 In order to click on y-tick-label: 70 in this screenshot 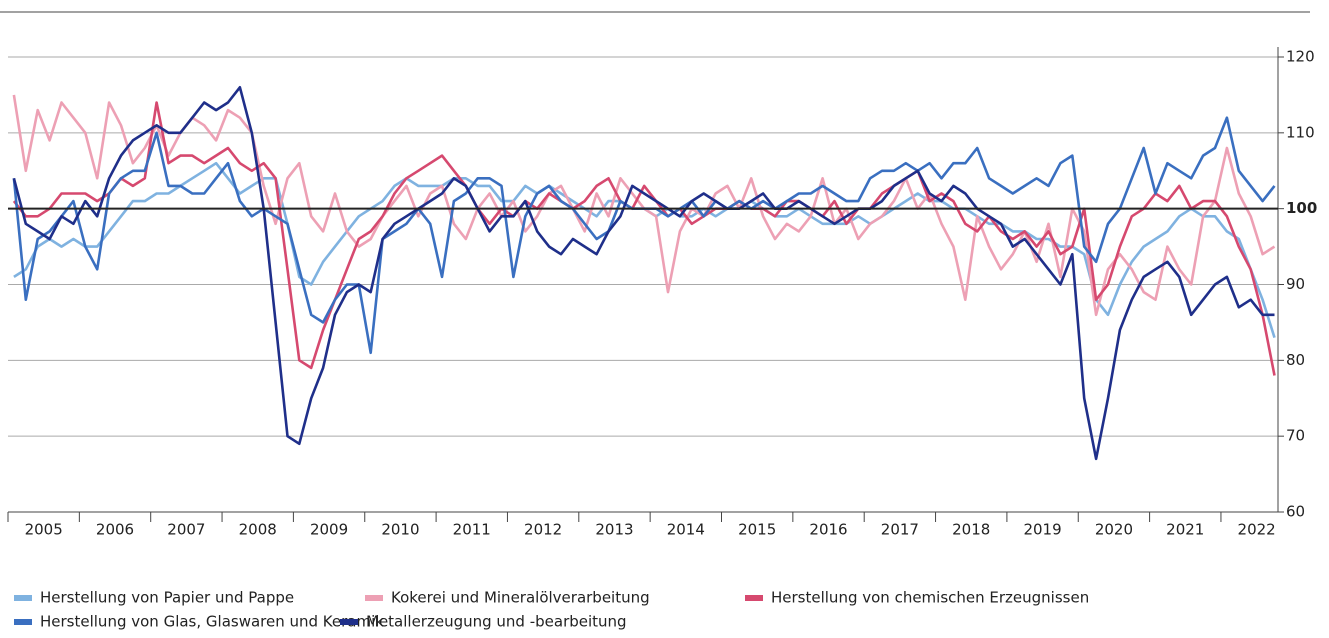, I will do `click(1295, 436)`.